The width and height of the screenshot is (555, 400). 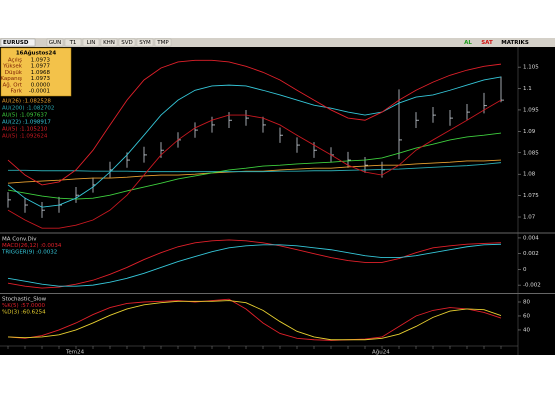 I want to click on y-tick-label: 1.08, so click(x=529, y=175).